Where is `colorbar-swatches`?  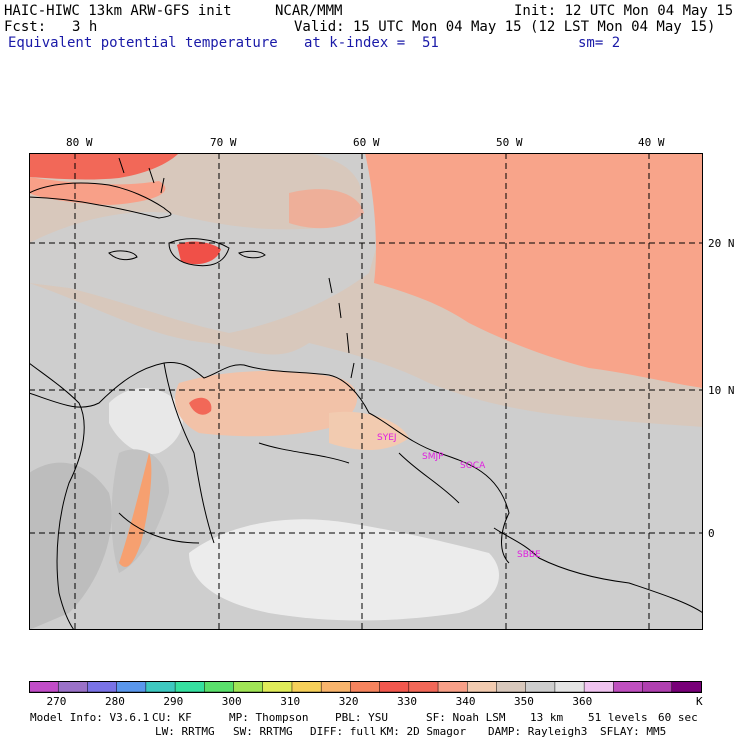
colorbar-swatches is located at coordinates (365, 687).